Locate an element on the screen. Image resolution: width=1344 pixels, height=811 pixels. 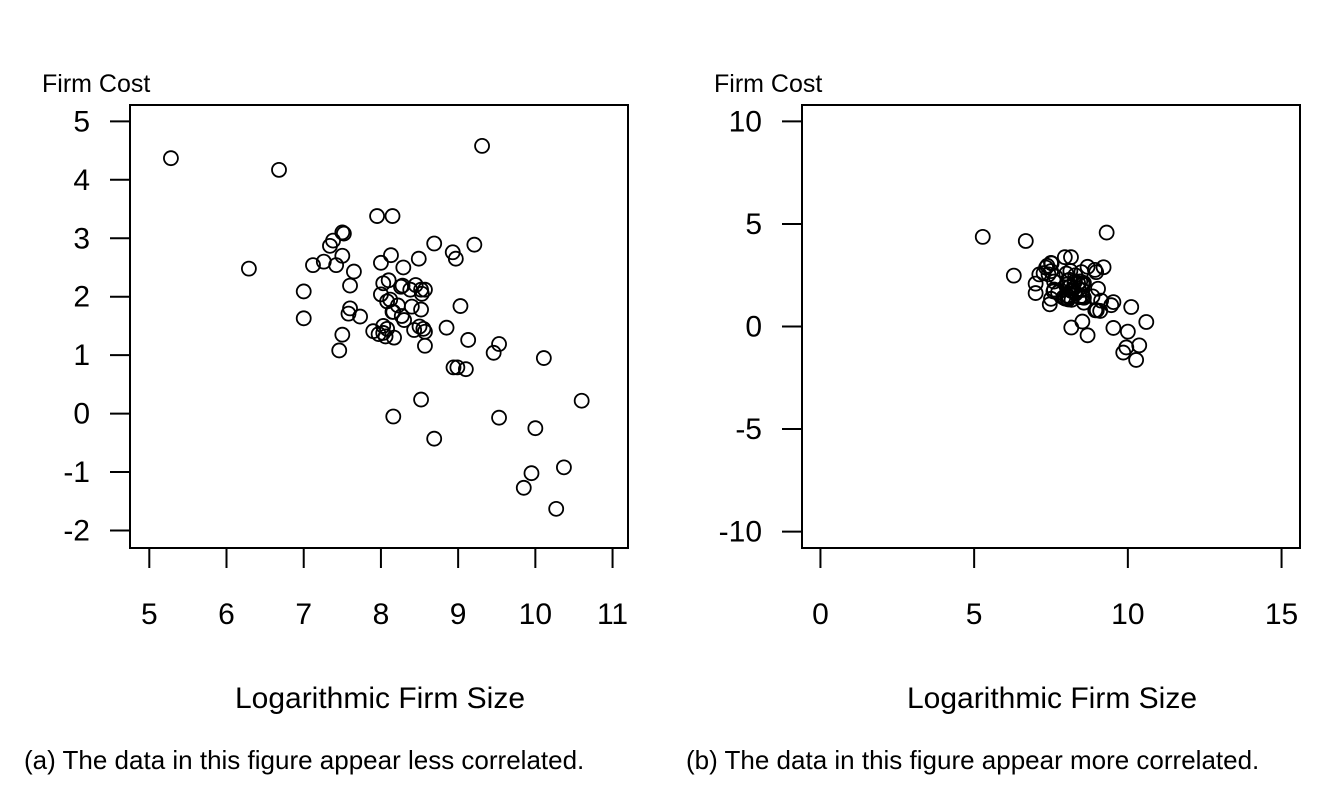
y-tick-label: 1 is located at coordinates (81, 355).